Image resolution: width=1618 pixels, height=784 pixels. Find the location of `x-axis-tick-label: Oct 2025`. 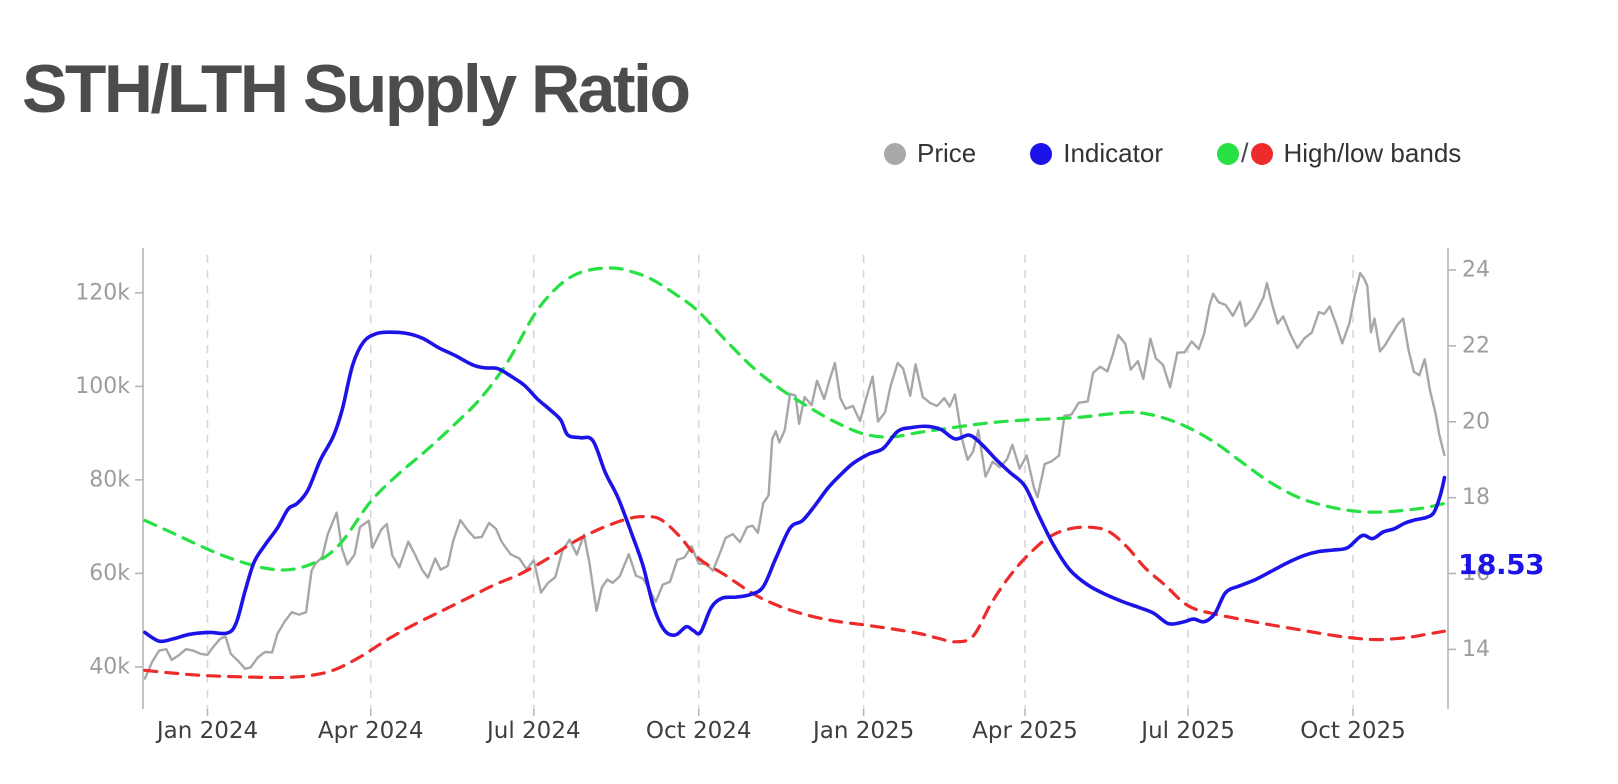

x-axis-tick-label: Oct 2025 is located at coordinates (1353, 731).